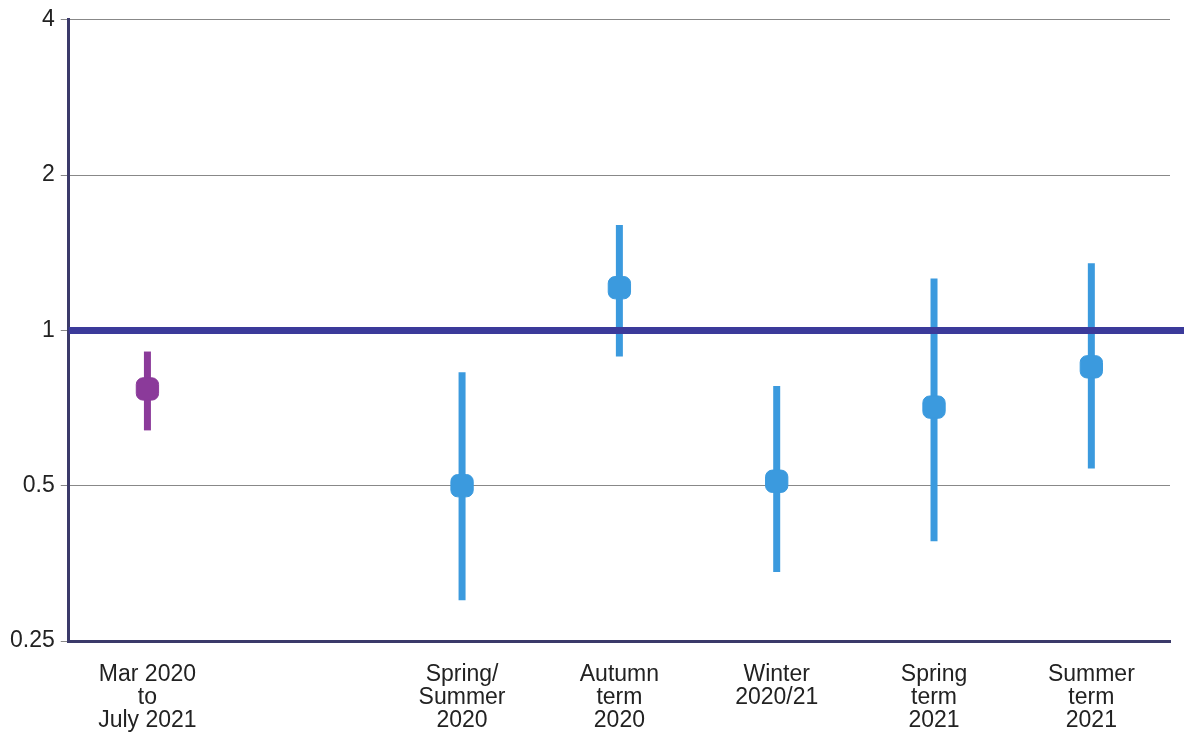 The image size is (1184, 754). I want to click on x-tick-label: Summer term 2021, so click(1091, 695).